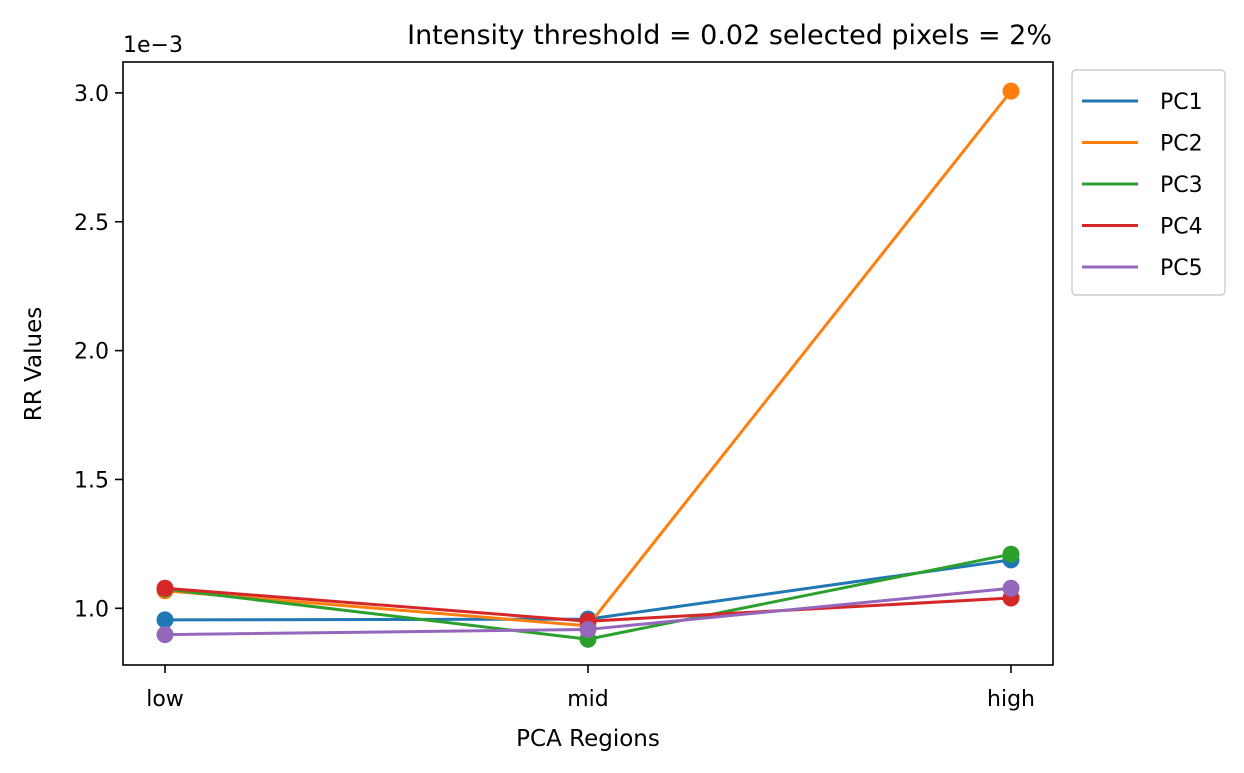 This screenshot has height=773, width=1244. I want to click on y-offset-text: 1e−3, so click(153, 45).